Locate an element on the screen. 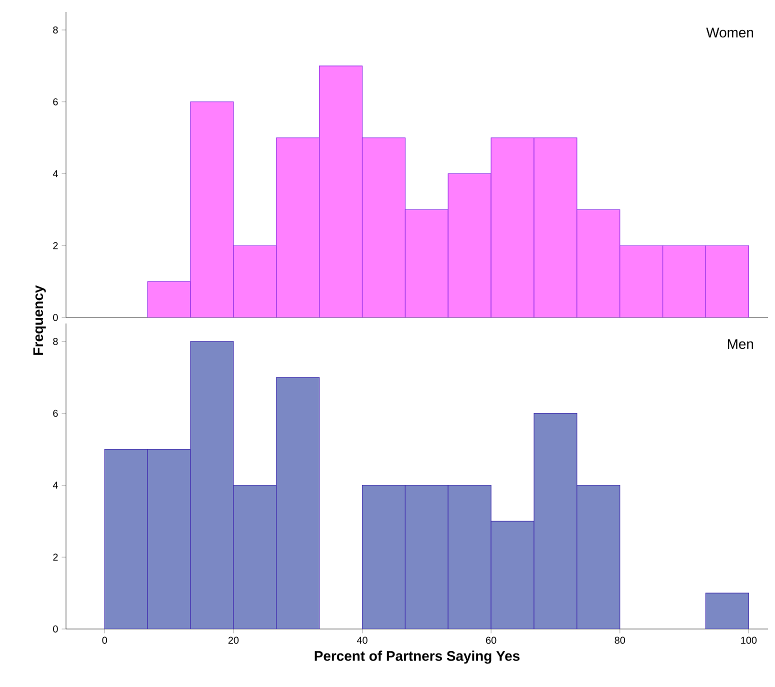  y-axis-title: Frequency is located at coordinates (39, 320).